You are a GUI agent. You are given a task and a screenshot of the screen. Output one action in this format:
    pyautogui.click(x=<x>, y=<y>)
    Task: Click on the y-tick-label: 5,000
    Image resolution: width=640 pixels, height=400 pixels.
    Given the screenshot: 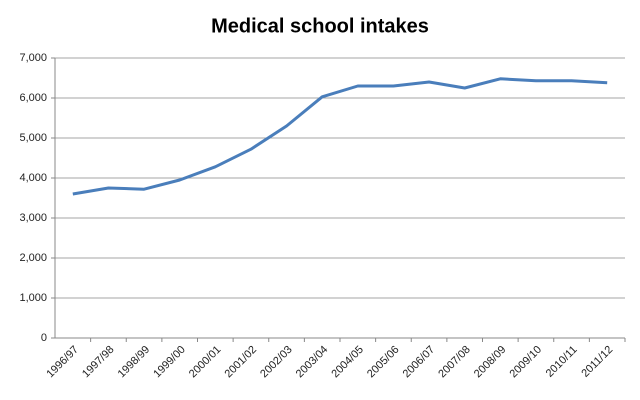 What is the action you would take?
    pyautogui.click(x=33, y=138)
    